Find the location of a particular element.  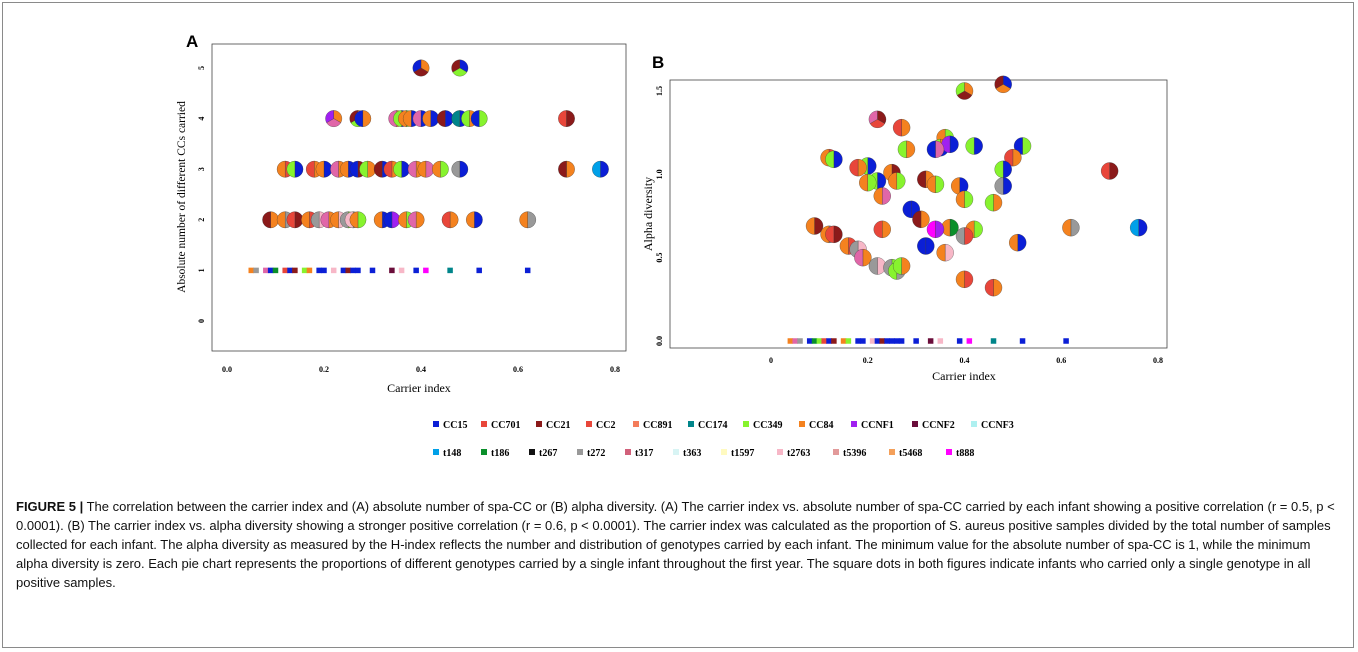

legend-label: t317 is located at coordinates (644, 453).